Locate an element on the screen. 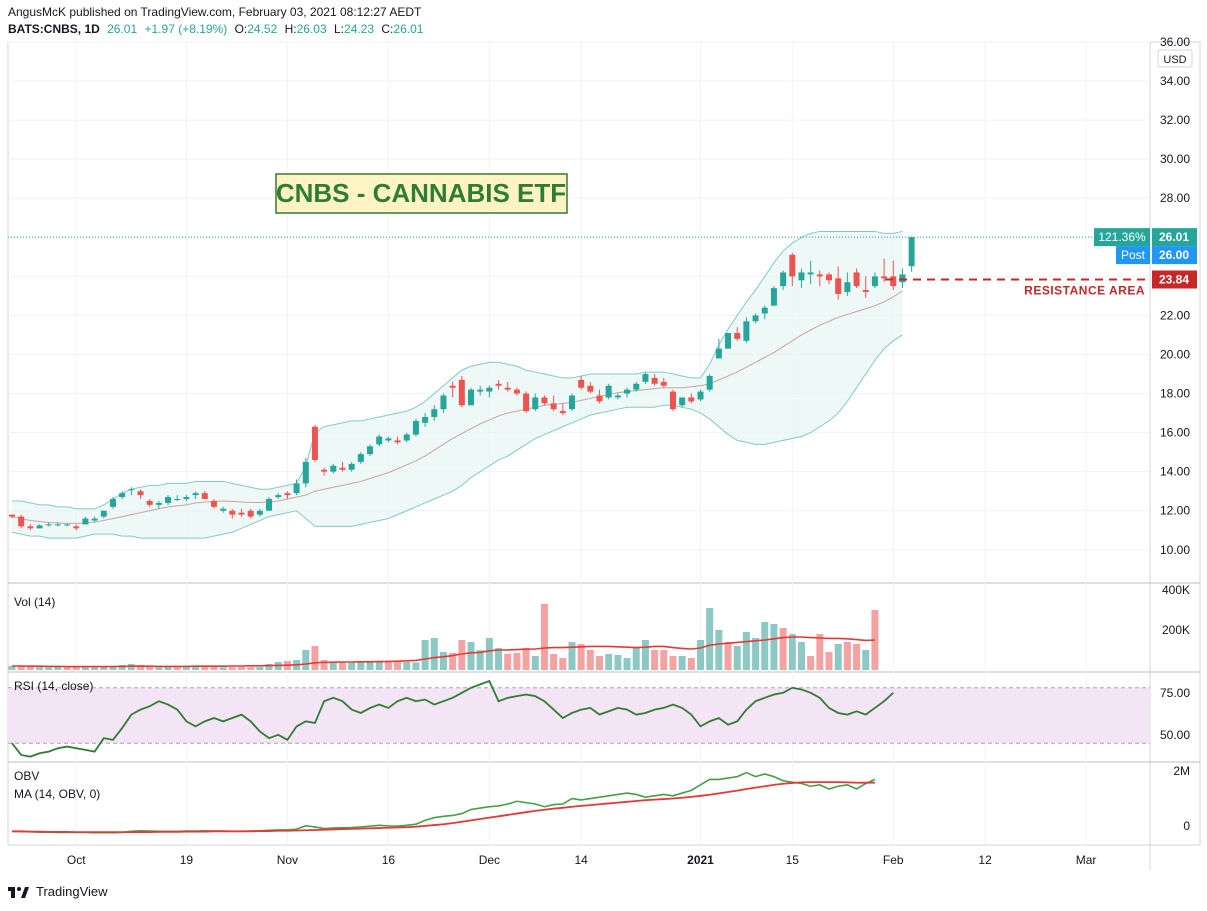 Image resolution: width=1207 pixels, height=911 pixels. obv-tick-label: 2M is located at coordinates (1181, 771).